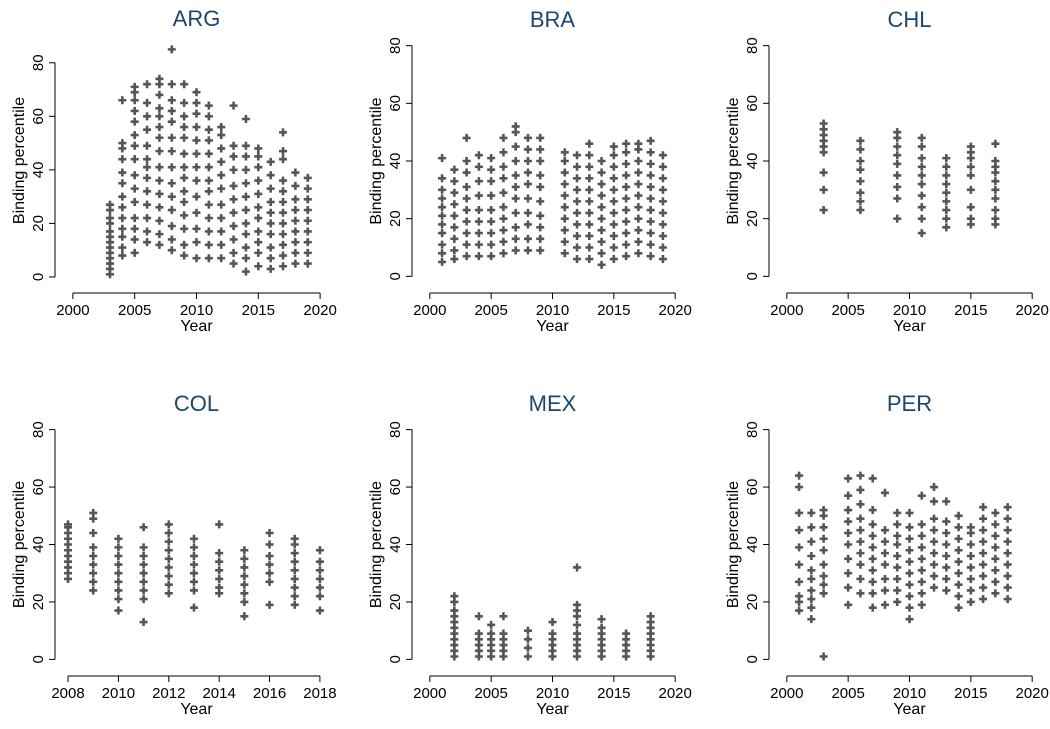 The image size is (1050, 729). Describe the element at coordinates (733, 160) in the screenshot. I see `y-axis-title: Binding percentile` at that location.